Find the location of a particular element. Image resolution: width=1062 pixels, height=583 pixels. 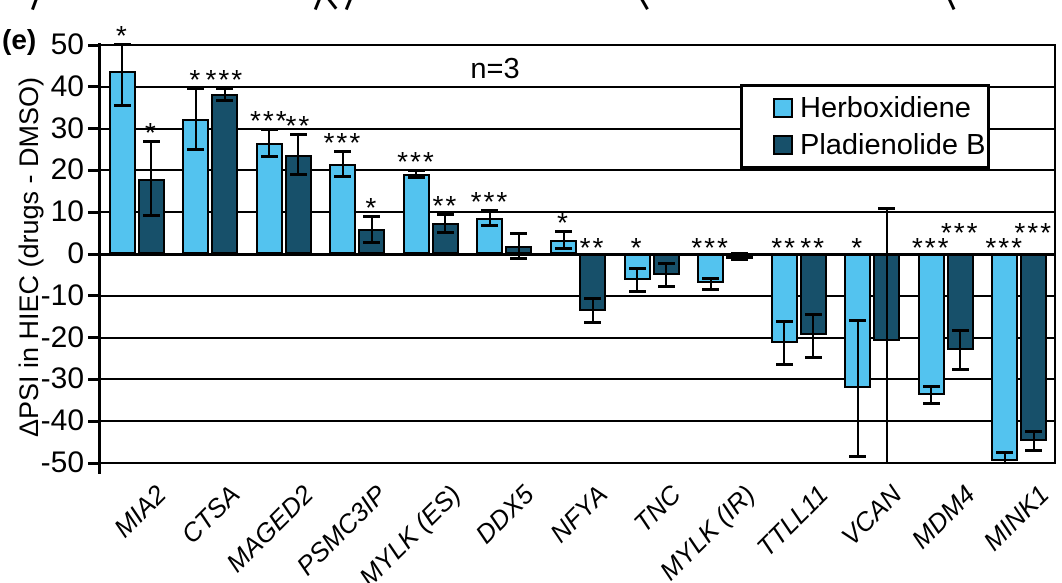

bar-Herboxidiene-MAGED2 is located at coordinates (269, 198).